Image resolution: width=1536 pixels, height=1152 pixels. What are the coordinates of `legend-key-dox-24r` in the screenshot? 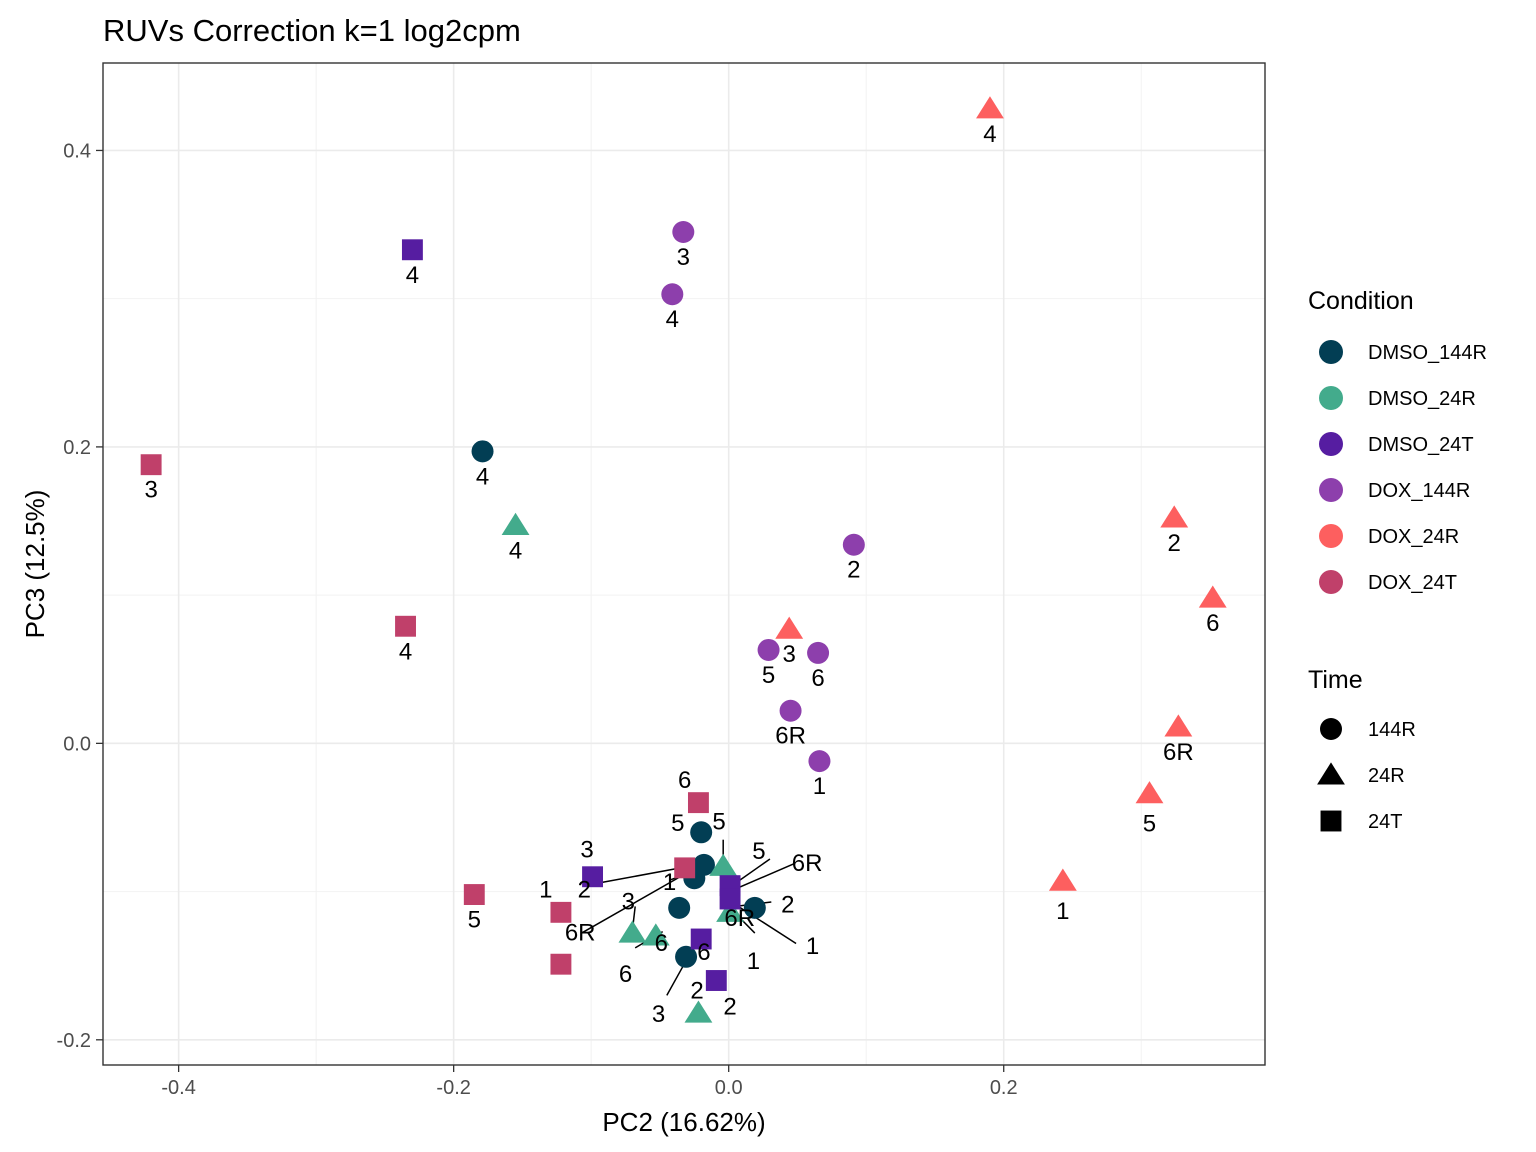 It's located at (1331, 536).